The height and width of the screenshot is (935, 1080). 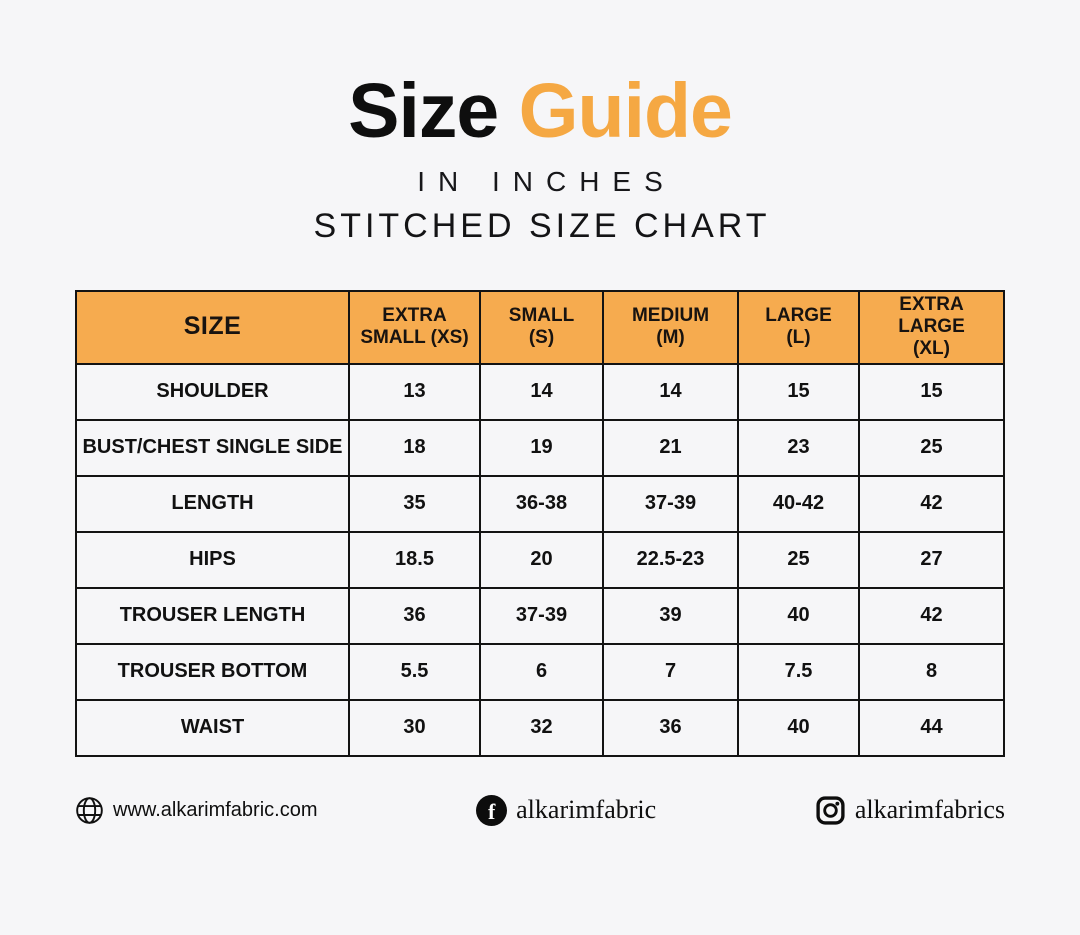 I want to click on subtitle-in-inches: IN INCHES, so click(x=546, y=181).